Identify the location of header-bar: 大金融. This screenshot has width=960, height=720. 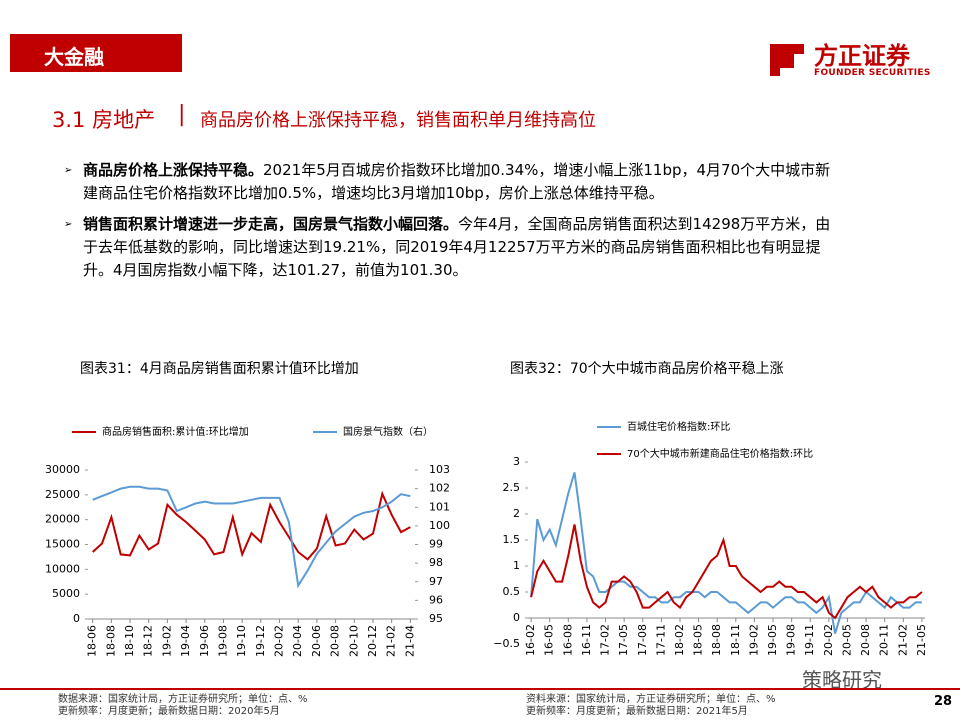
(96, 53).